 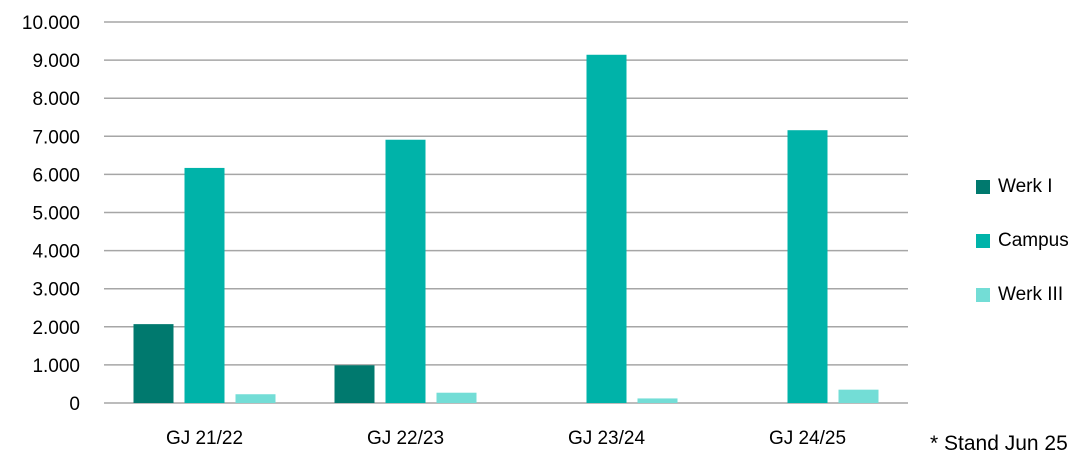 What do you see at coordinates (56, 328) in the screenshot?
I see `y-tick-label: 2.000` at bounding box center [56, 328].